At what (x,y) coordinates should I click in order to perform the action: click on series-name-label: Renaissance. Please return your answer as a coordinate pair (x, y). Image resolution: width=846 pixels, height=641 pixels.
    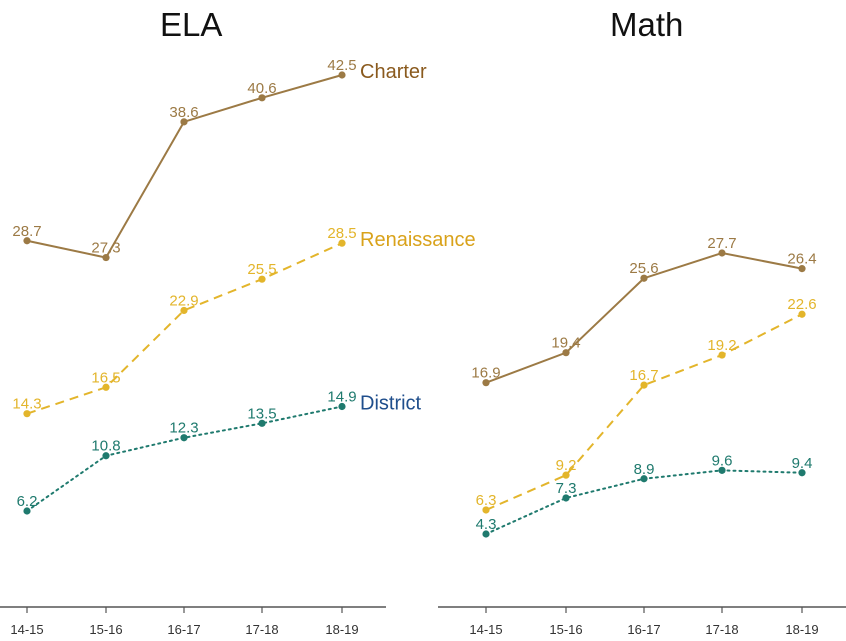
    Looking at the image, I should click on (418, 240).